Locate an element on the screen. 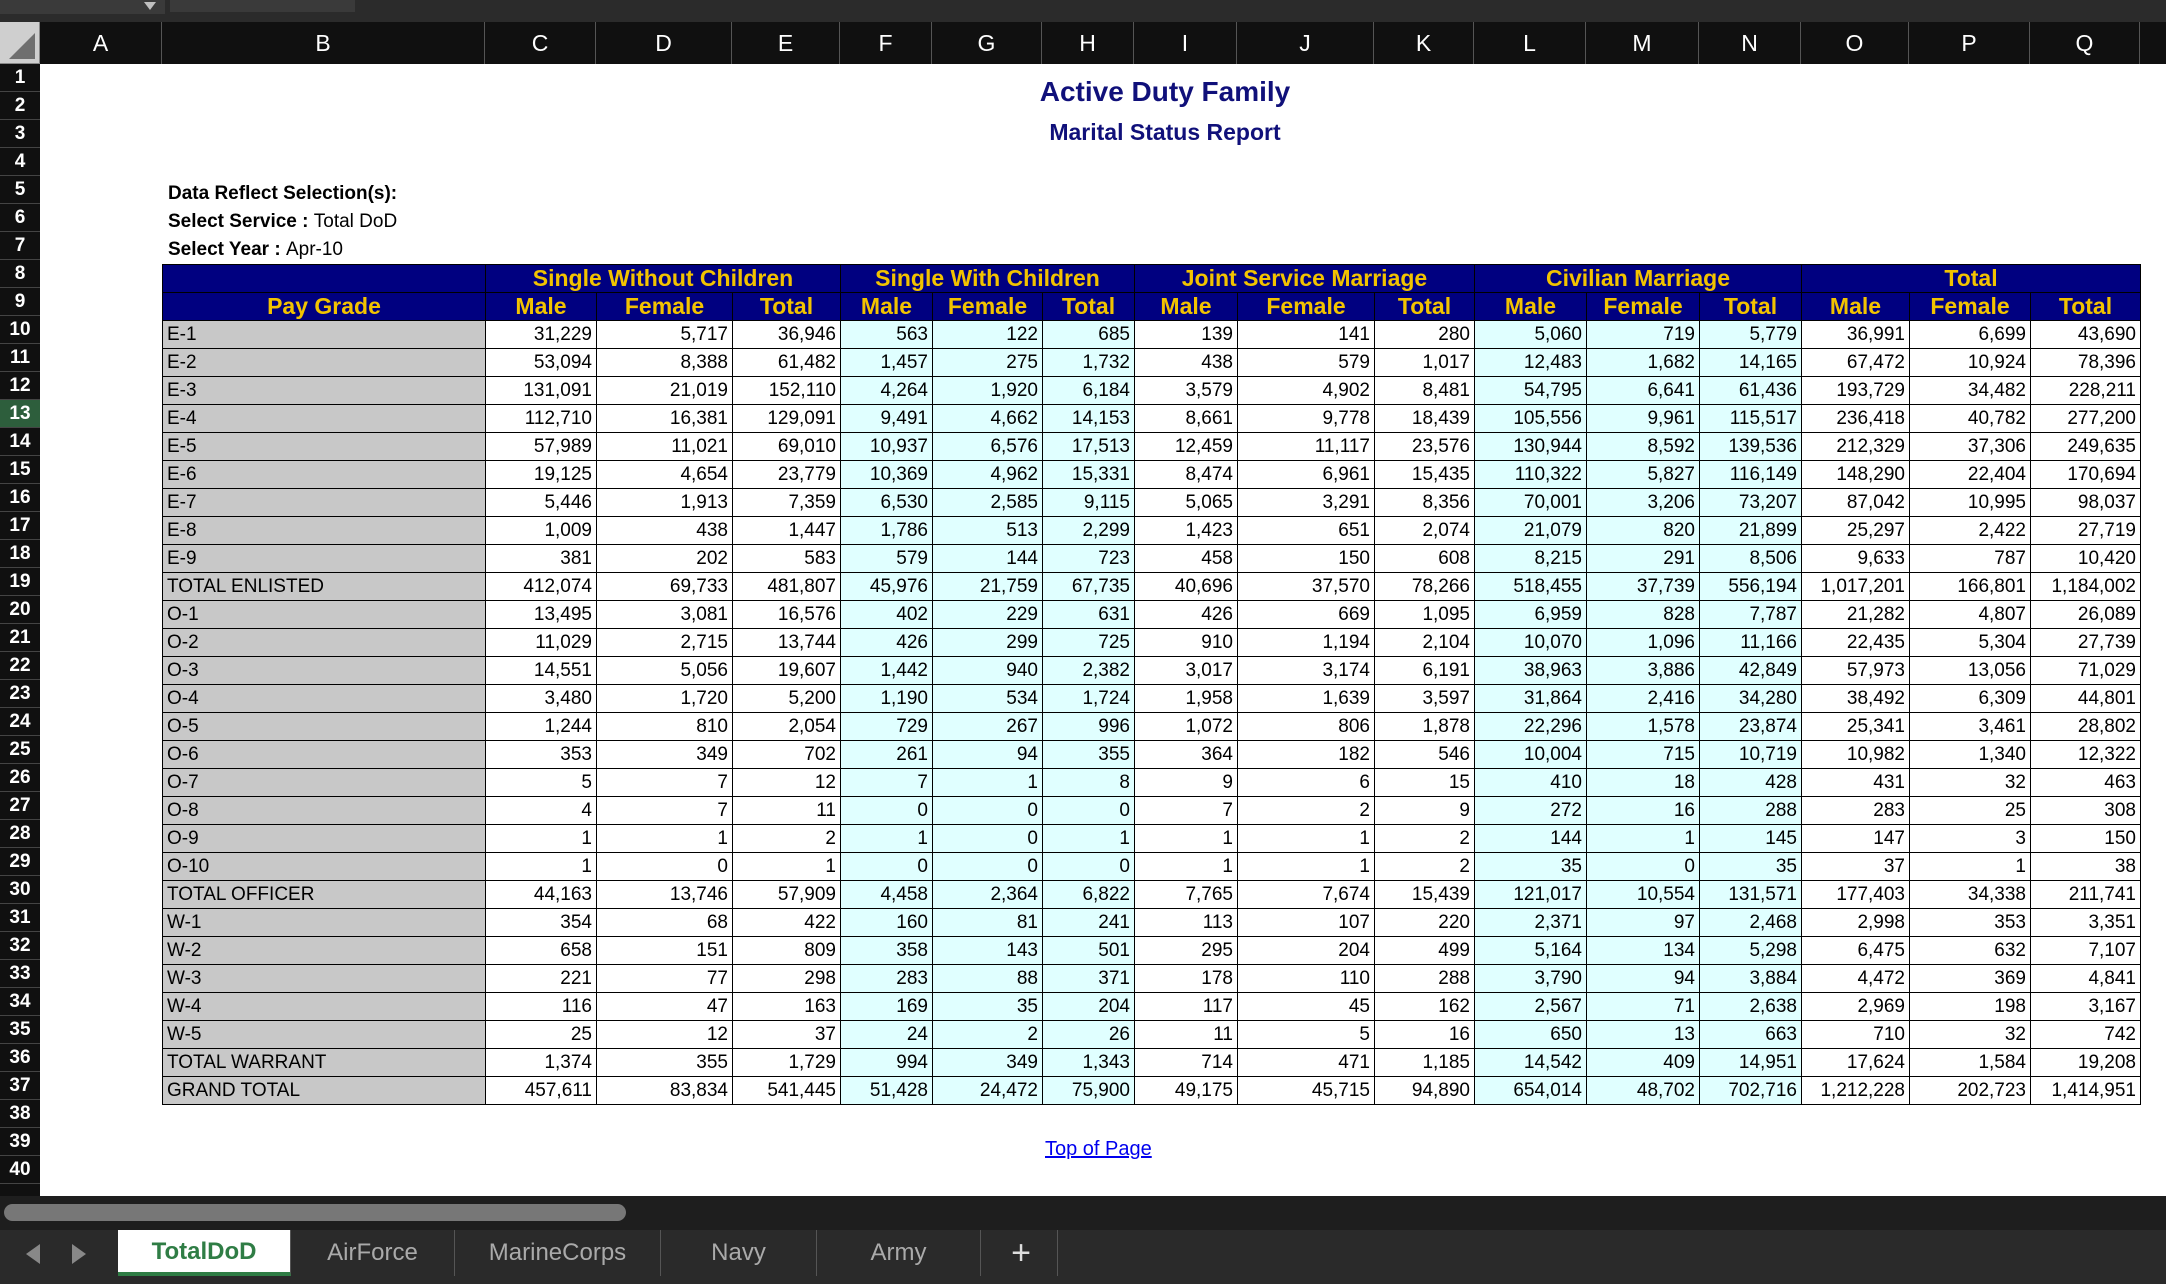  value-cell: 4 is located at coordinates (541, 810).